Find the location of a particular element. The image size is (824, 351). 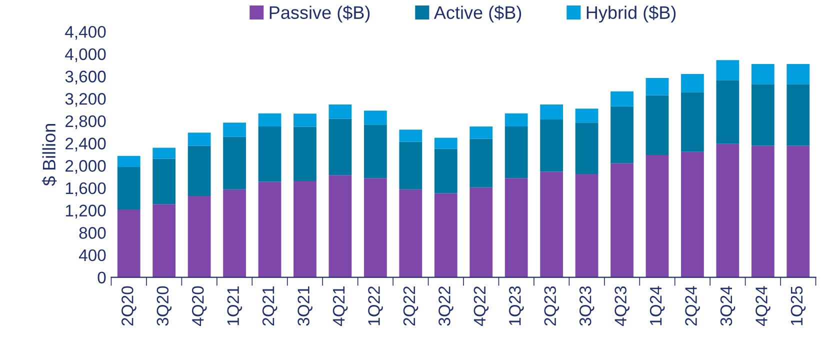

y-tick-label: 3,200 is located at coordinates (85, 100).